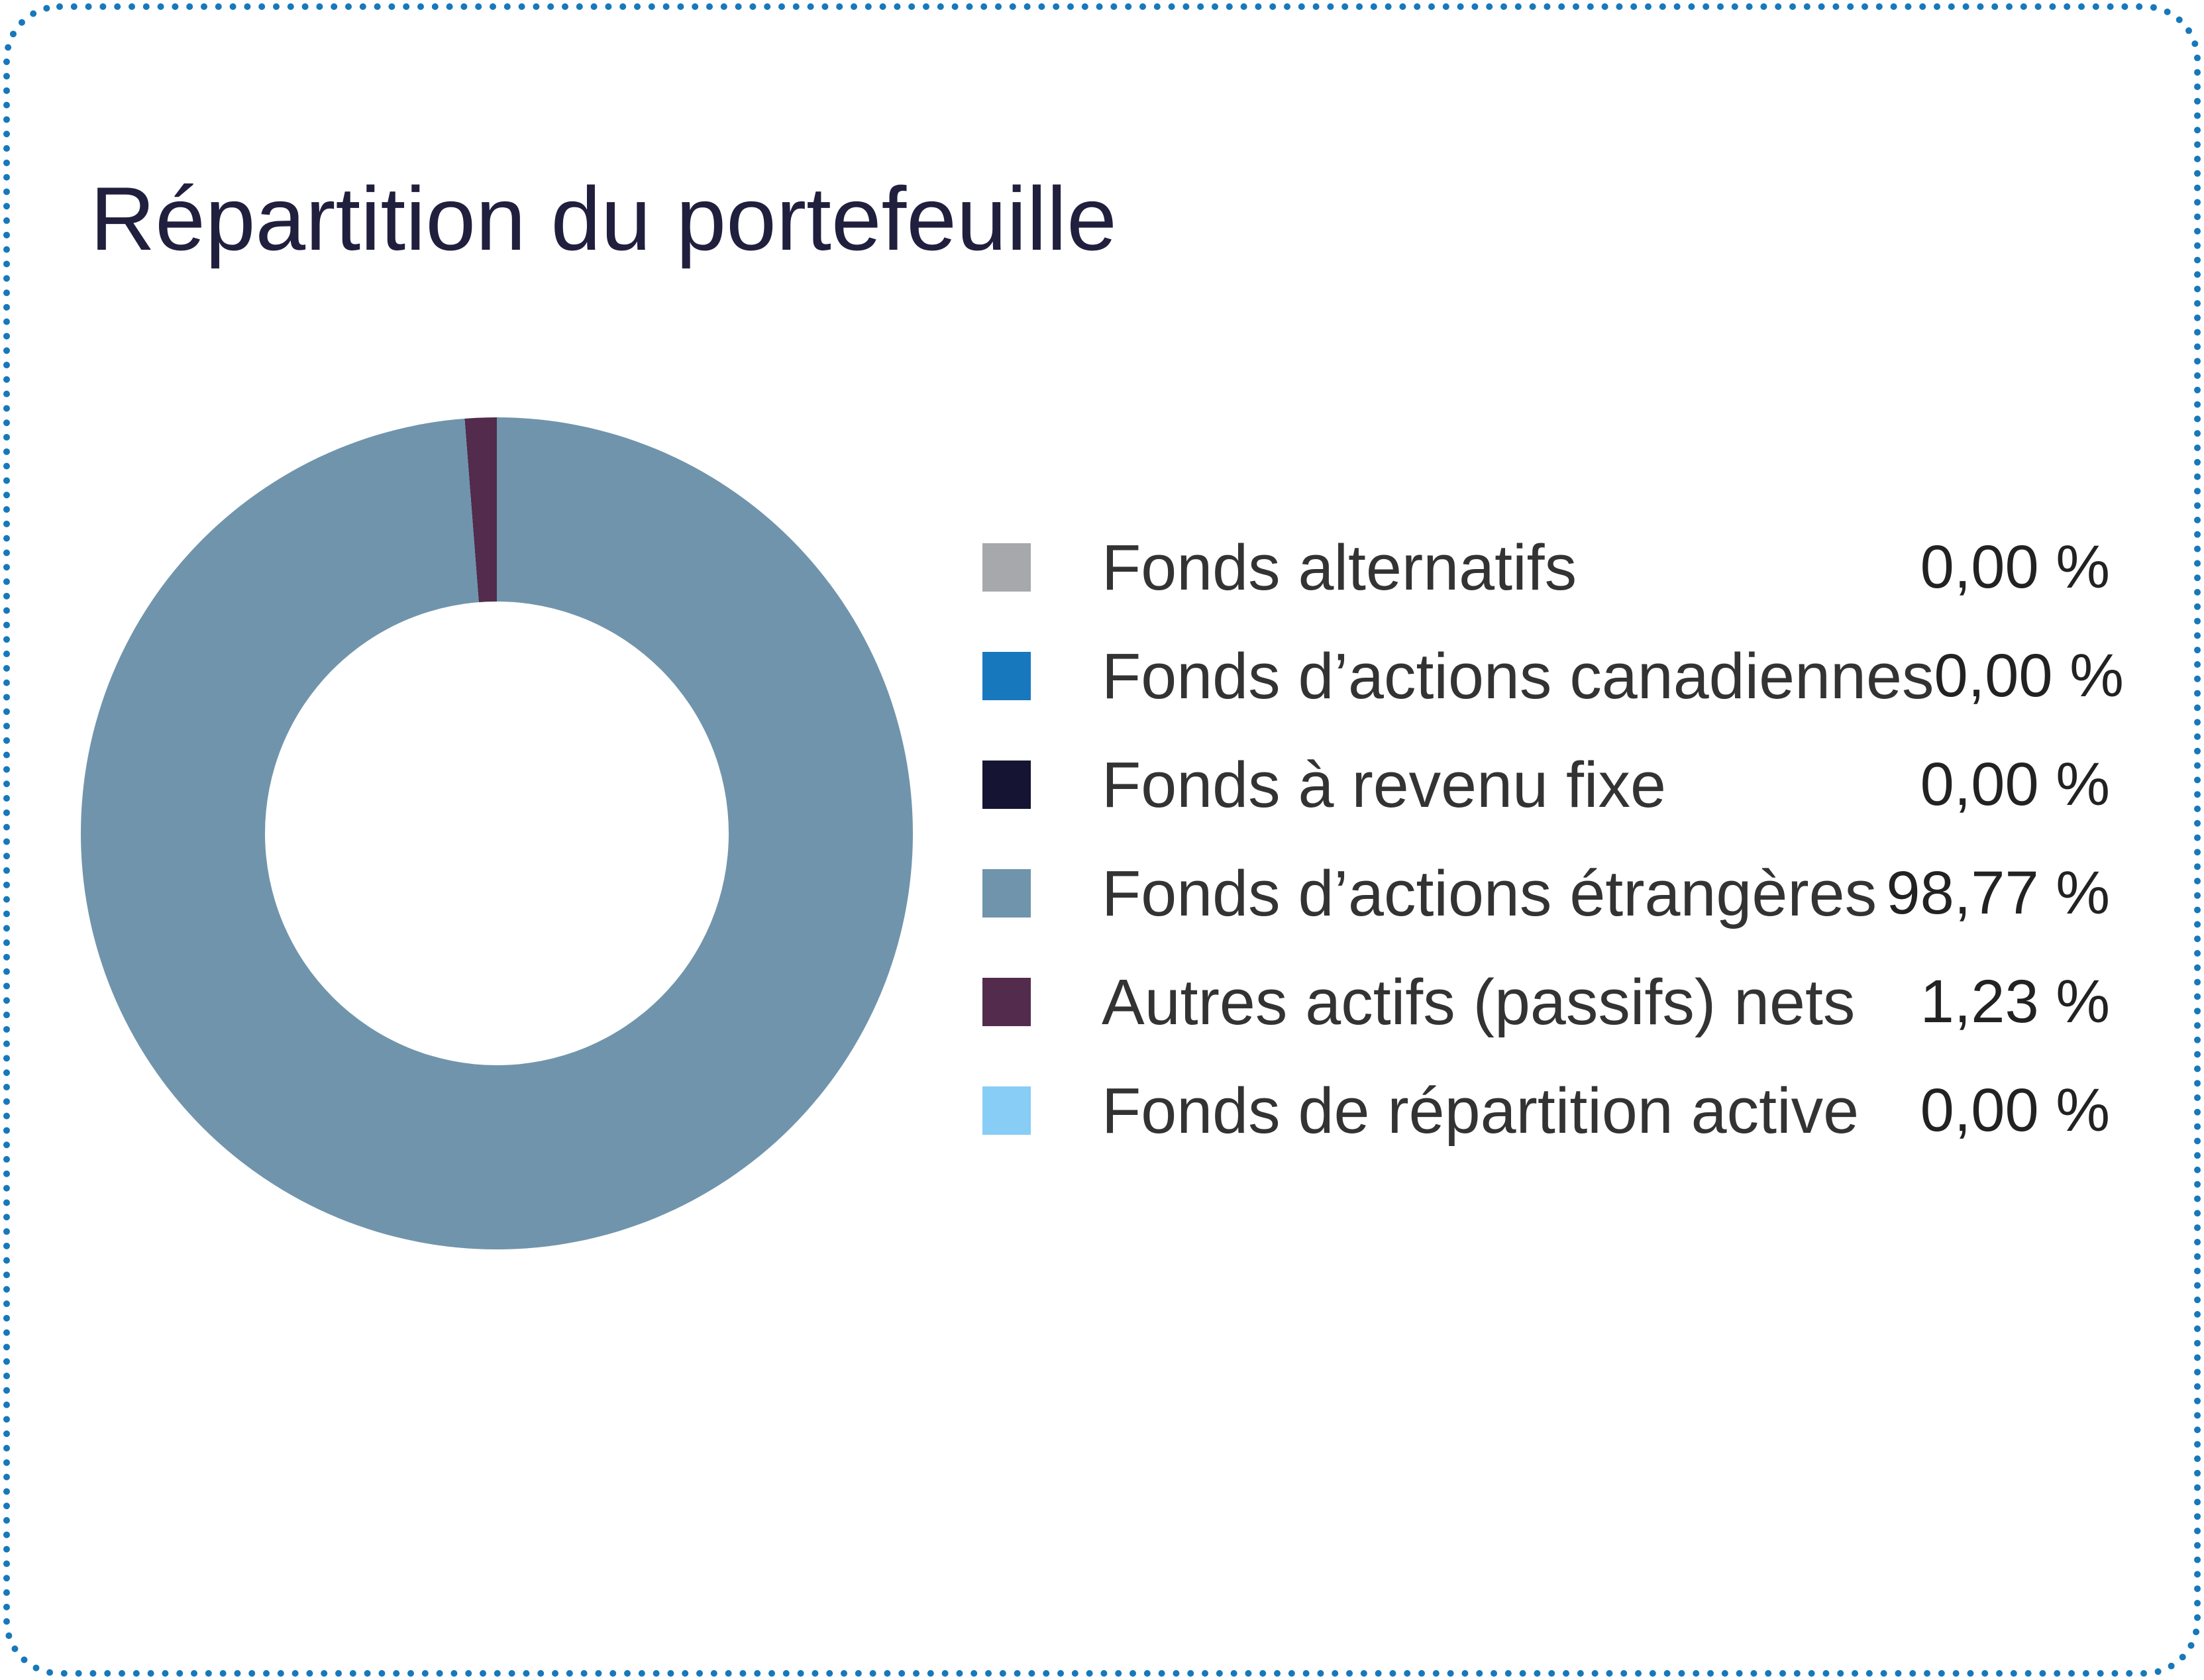 This screenshot has height=1680, width=2204. What do you see at coordinates (1384, 784) in the screenshot?
I see `legend-label: Fonds à revenu fixe` at bounding box center [1384, 784].